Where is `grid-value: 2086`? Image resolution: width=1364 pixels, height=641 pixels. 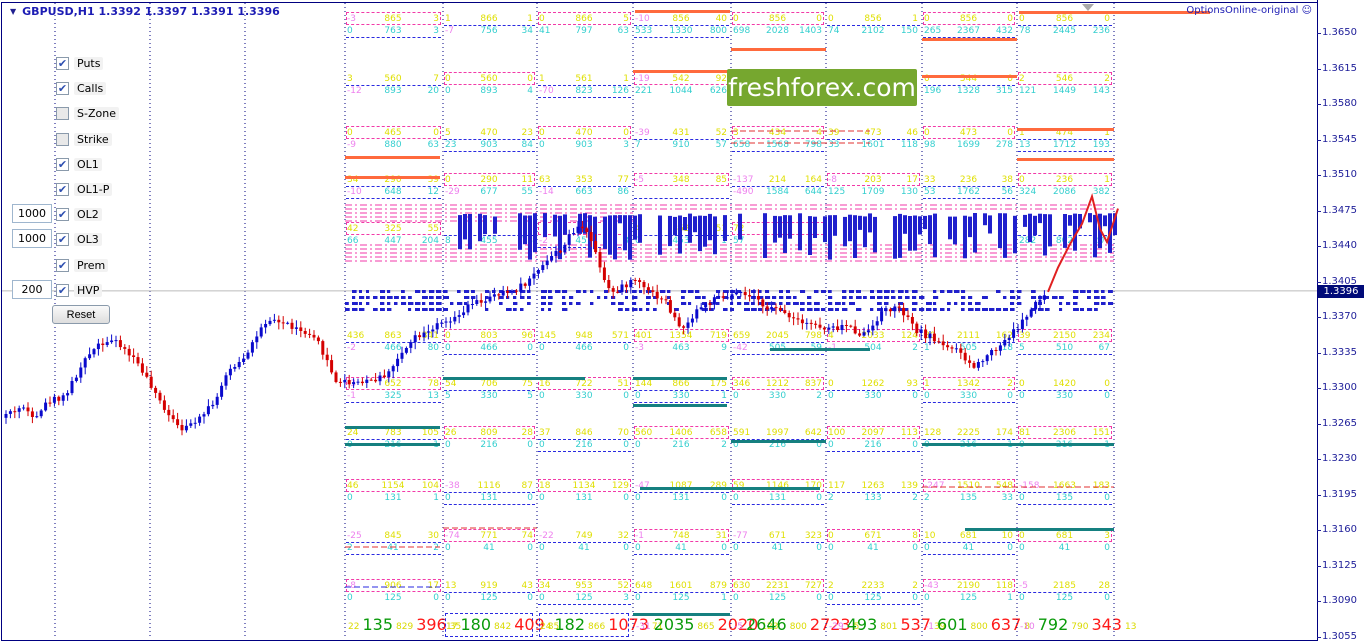 grid-value: 2086 is located at coordinates (1064, 192).